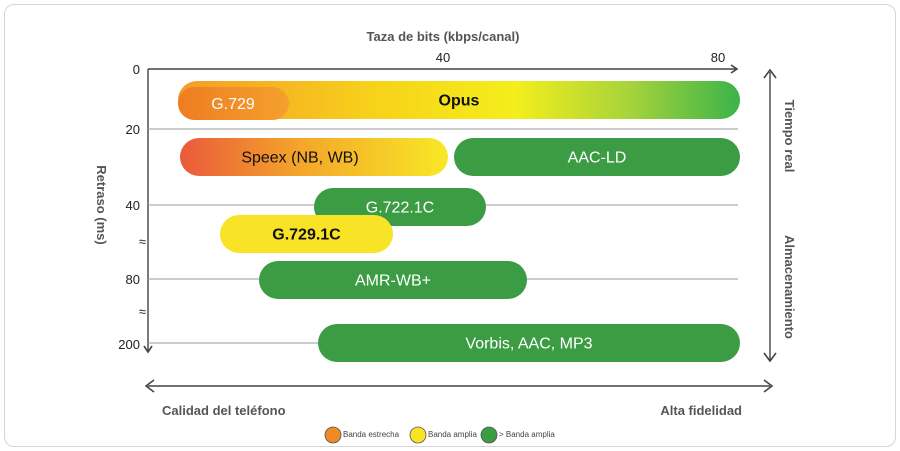 The width and height of the screenshot is (900, 451). I want to click on bottom-axis-arrow-right, so click(768, 386).